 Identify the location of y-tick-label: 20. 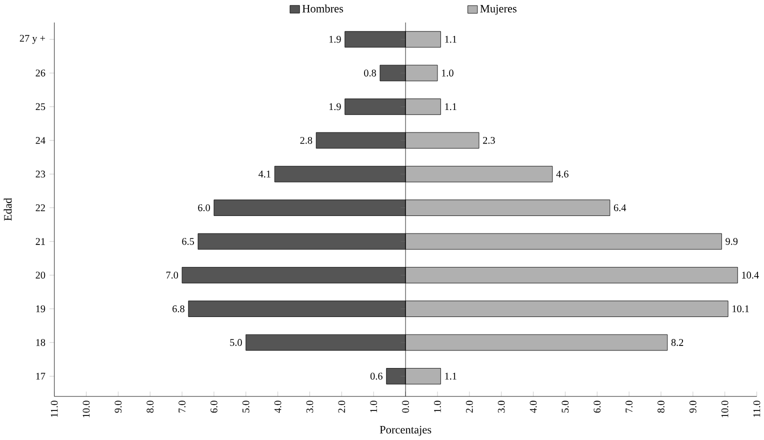
(41, 275).